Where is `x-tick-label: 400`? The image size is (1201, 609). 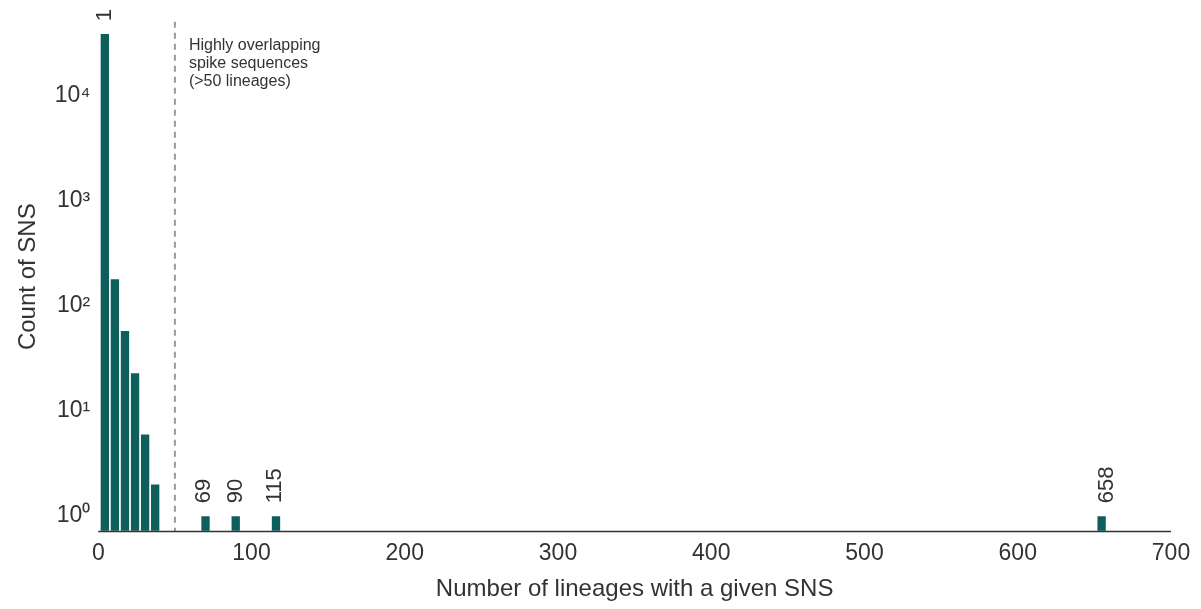 x-tick-label: 400 is located at coordinates (711, 551).